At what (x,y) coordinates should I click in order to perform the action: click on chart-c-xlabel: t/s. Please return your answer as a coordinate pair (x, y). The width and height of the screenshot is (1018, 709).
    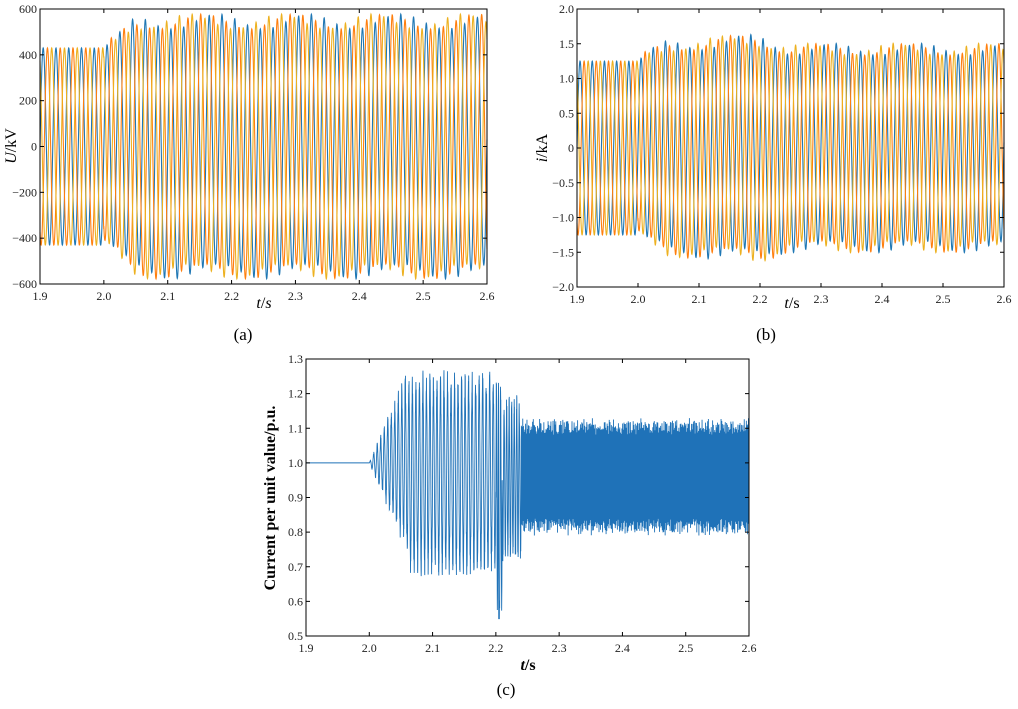
    Looking at the image, I should click on (527, 665).